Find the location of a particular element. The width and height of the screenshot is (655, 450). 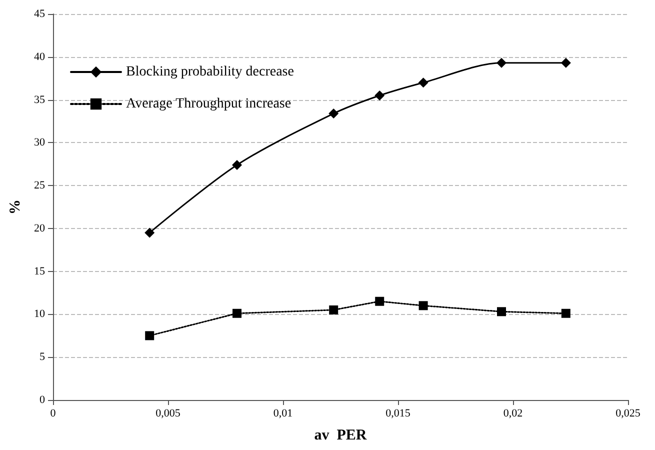

y-tick-label: 10 is located at coordinates (40, 314).